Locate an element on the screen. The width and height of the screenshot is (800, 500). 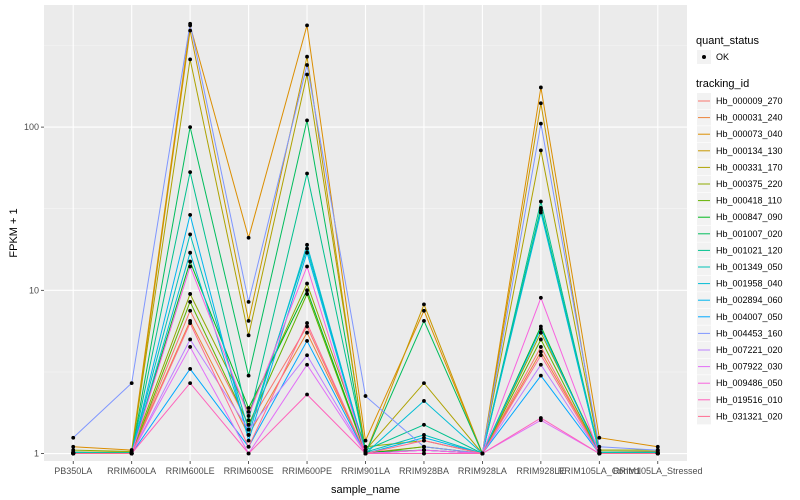
legend-label: Hb_000418_110 is located at coordinates (749, 201).